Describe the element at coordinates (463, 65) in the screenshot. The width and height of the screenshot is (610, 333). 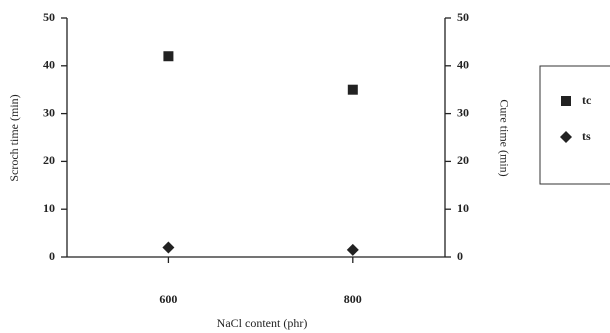
I see `y2-tick-label: 40` at that location.